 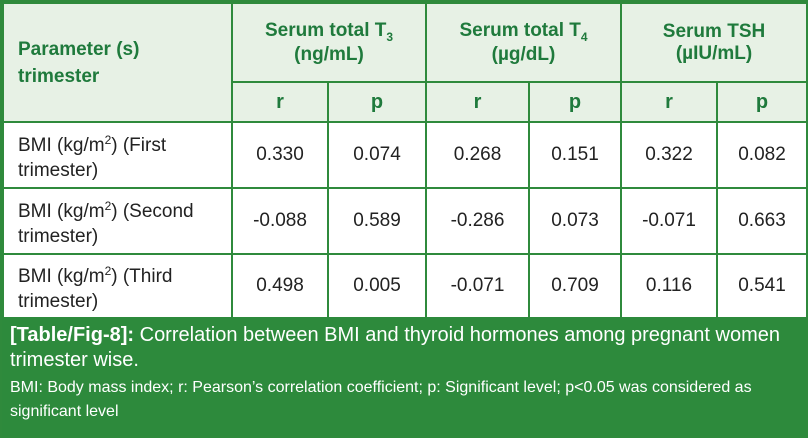 I want to click on tsh-p-header: p, so click(x=761, y=102).